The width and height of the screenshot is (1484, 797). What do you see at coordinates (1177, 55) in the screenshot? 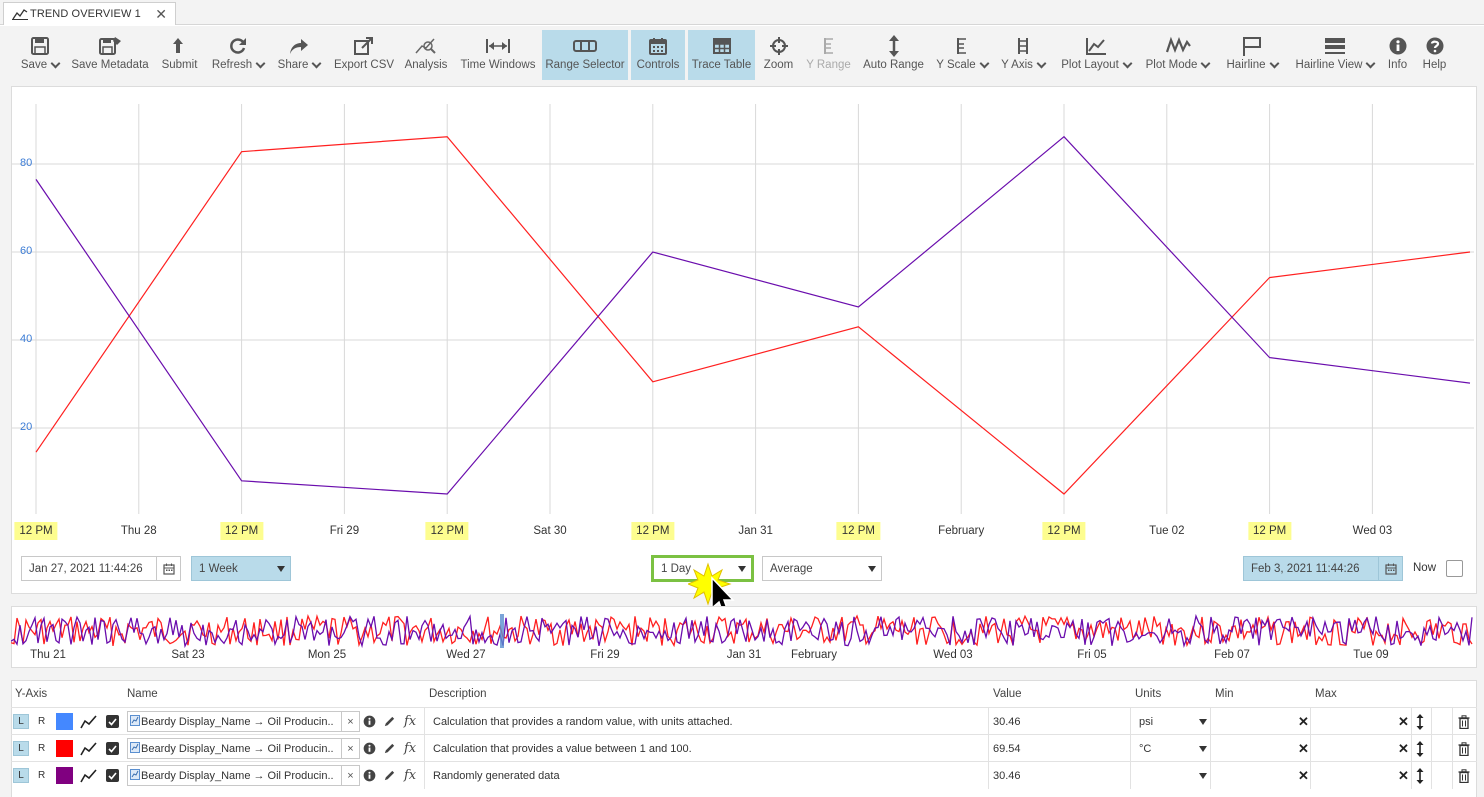
I see `plot-mode-button: Plot Mode` at bounding box center [1177, 55].